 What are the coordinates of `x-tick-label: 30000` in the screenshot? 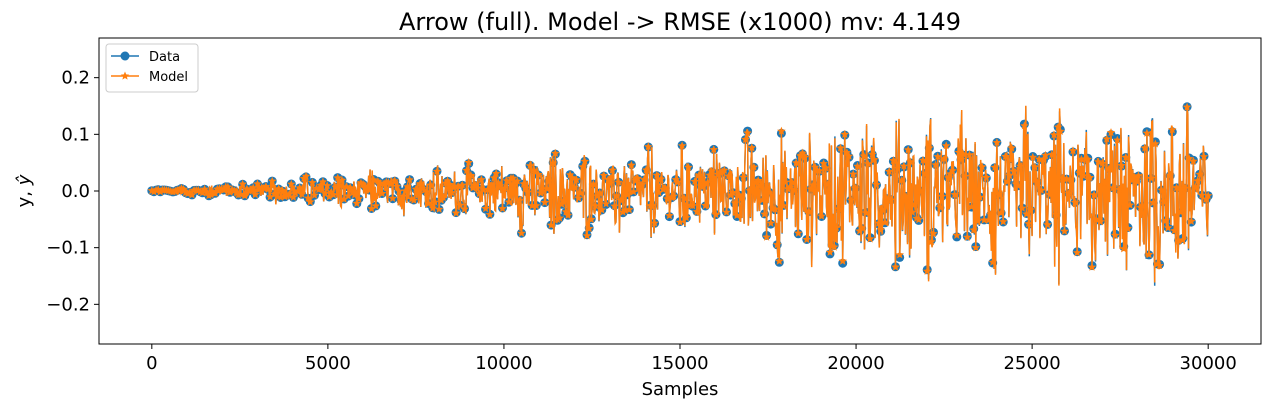 It's located at (1208, 363).